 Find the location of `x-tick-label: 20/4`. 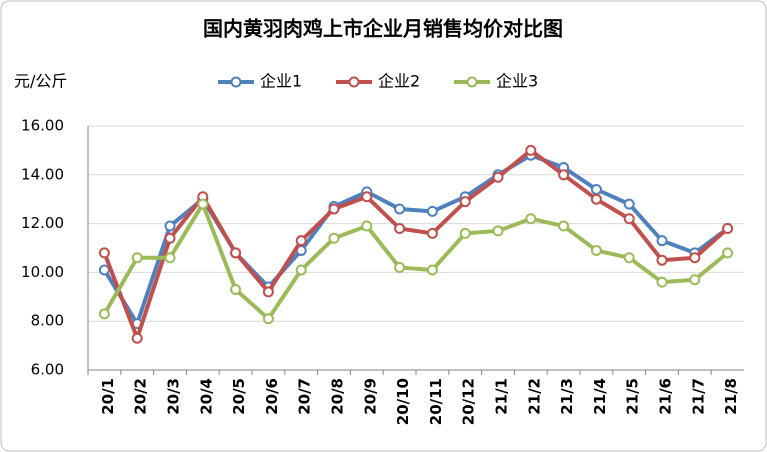

x-tick-label: 20/4 is located at coordinates (206, 396).